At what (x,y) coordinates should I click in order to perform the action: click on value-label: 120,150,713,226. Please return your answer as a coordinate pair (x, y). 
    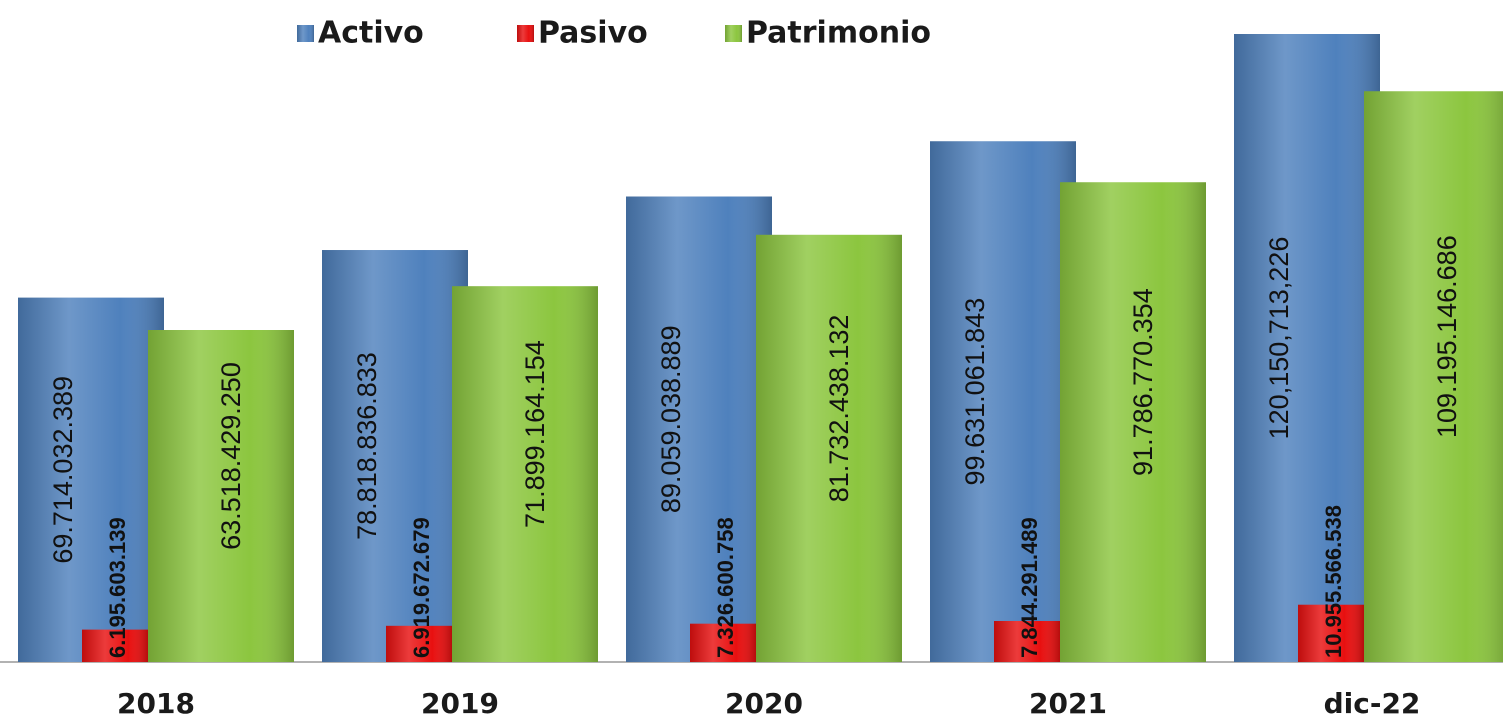
    Looking at the image, I should click on (1279, 338).